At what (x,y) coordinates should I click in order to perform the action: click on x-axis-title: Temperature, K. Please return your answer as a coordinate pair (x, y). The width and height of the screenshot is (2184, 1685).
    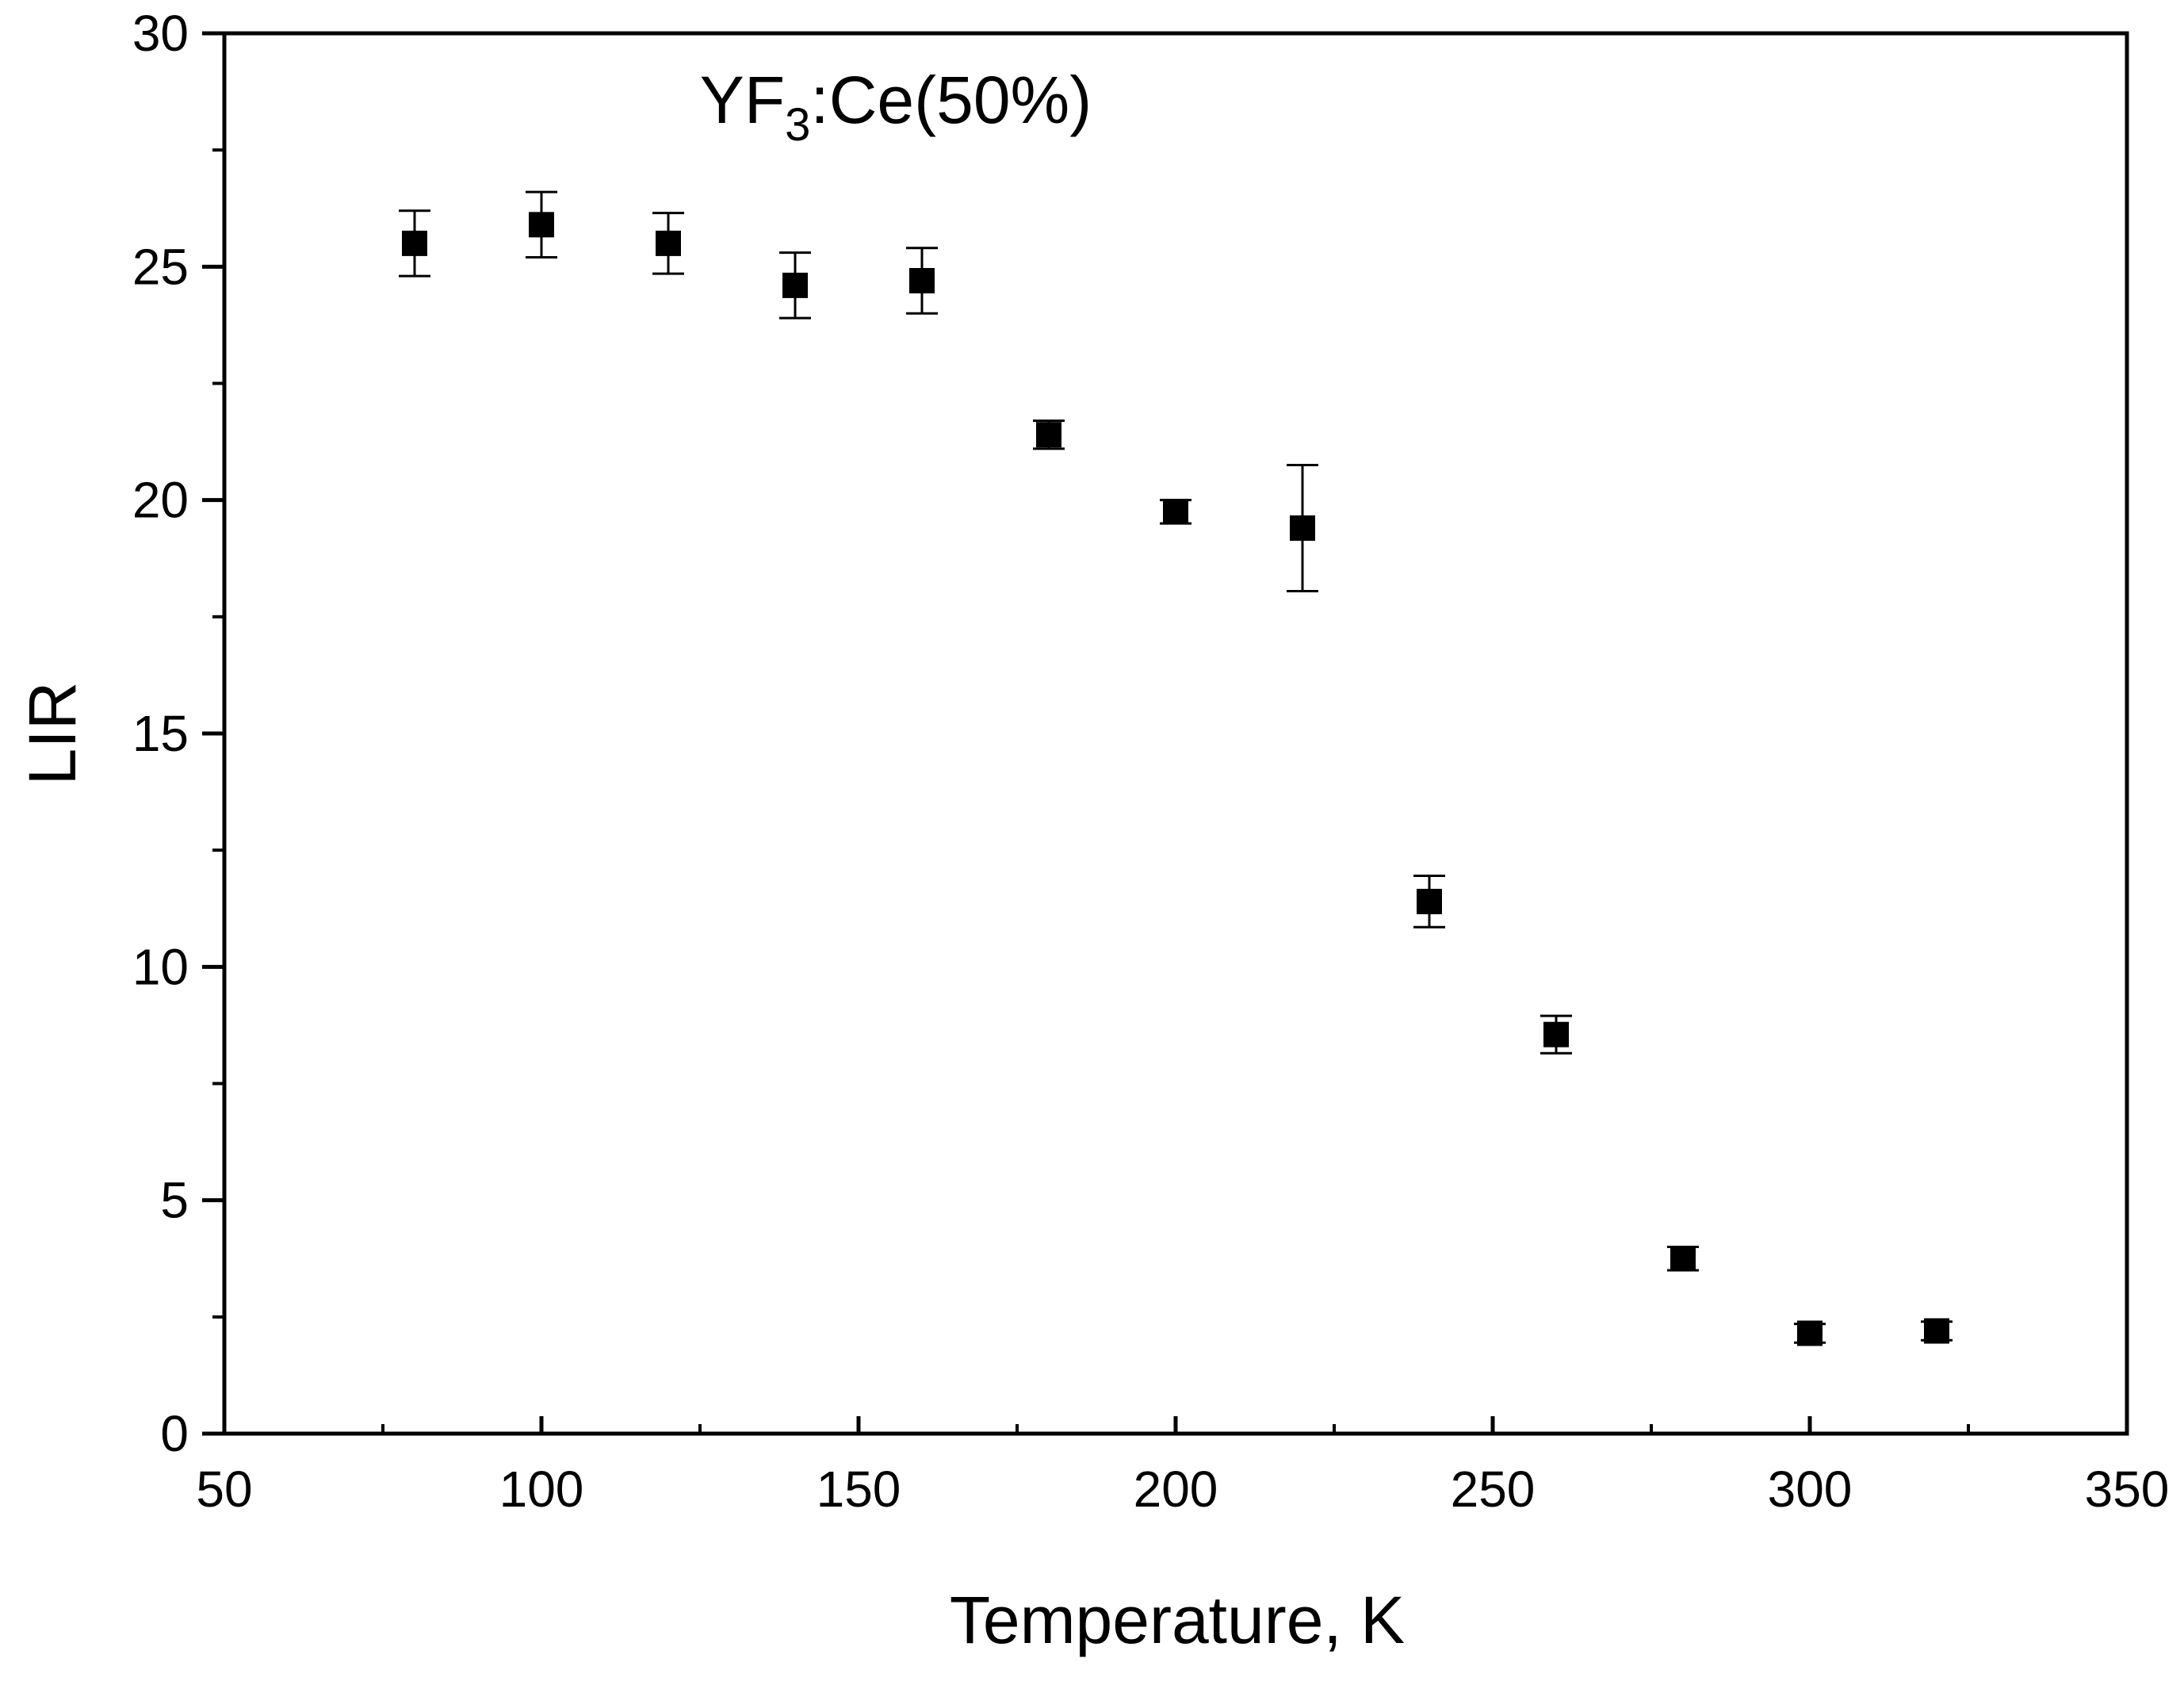
    Looking at the image, I should click on (1177, 1620).